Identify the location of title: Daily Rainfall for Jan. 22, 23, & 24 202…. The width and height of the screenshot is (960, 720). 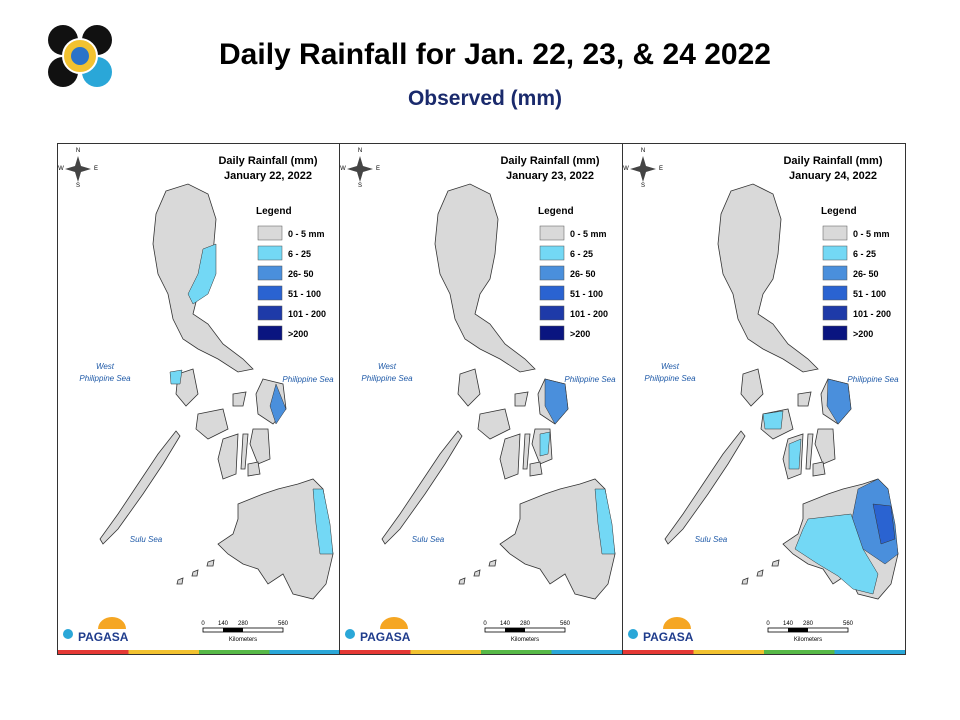
(495, 54).